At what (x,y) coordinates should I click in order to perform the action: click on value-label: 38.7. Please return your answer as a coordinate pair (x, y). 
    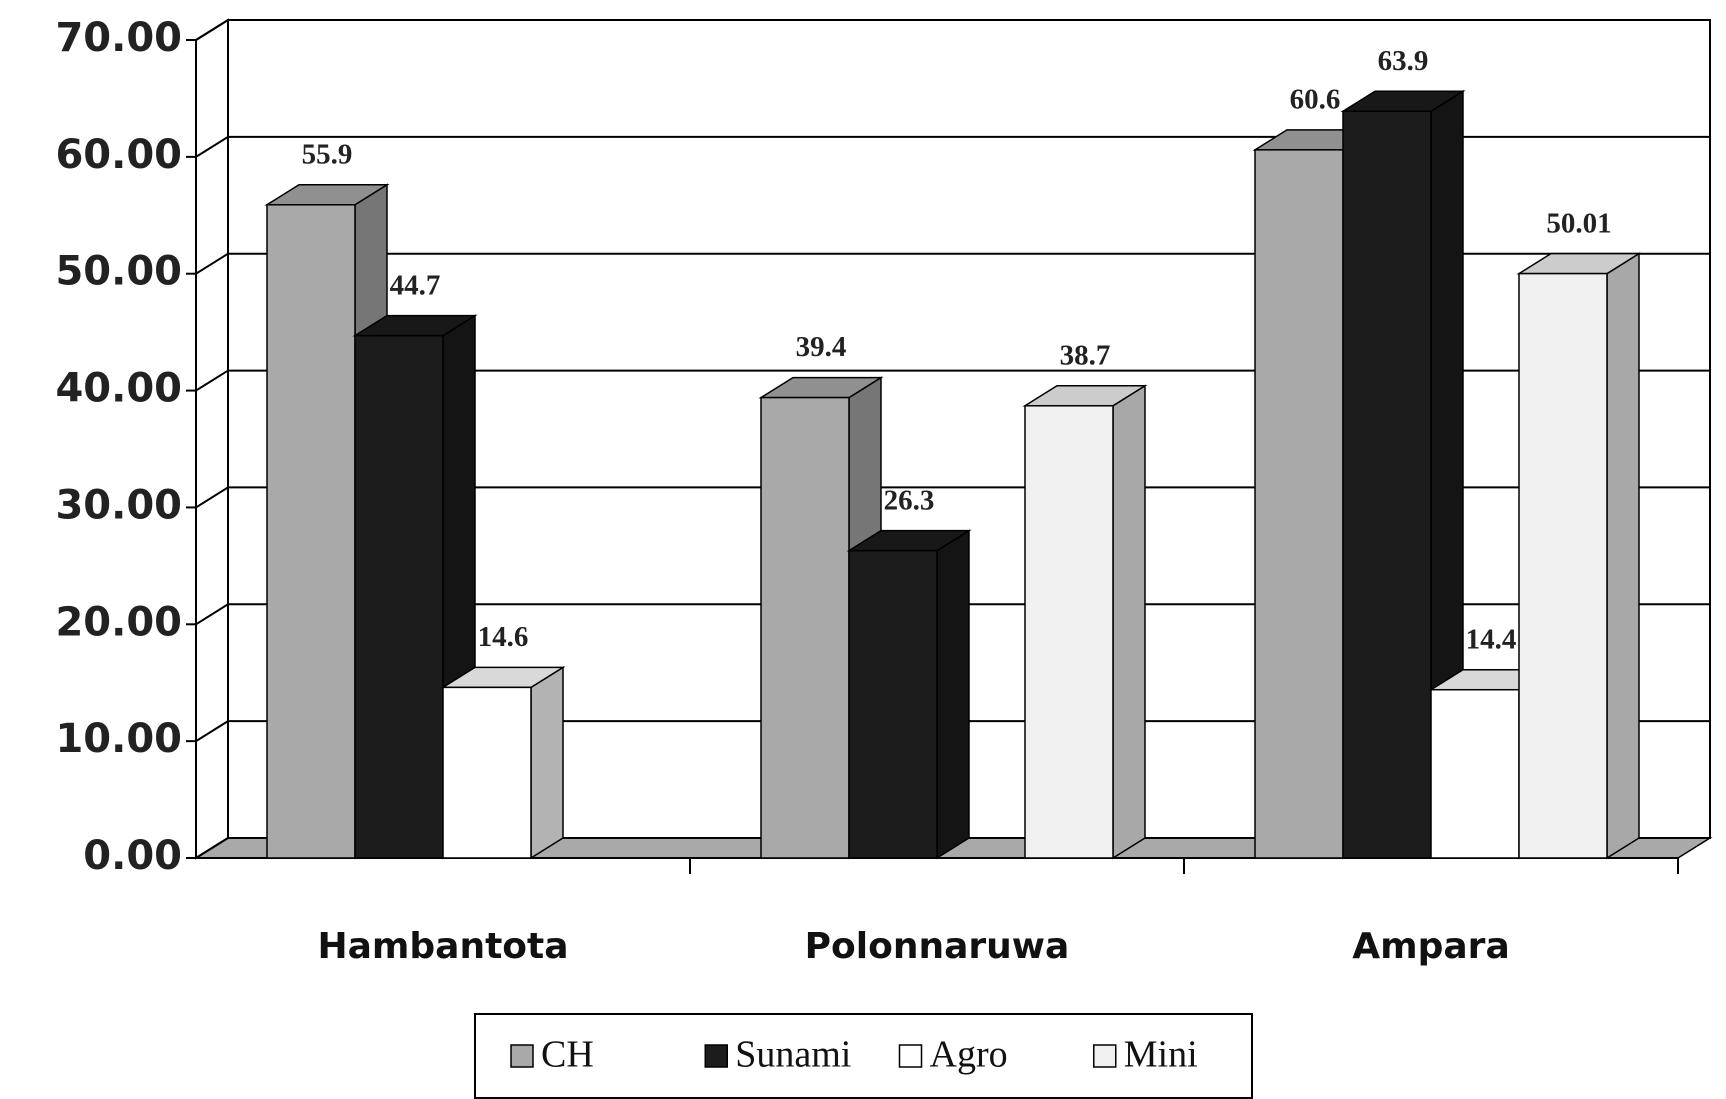
    Looking at the image, I should click on (1085, 355).